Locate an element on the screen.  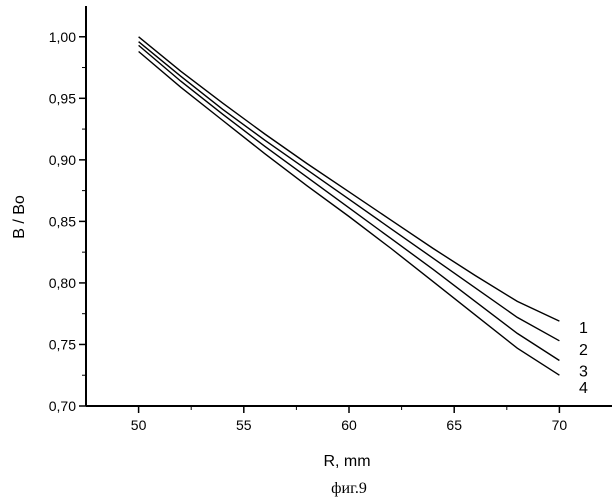
y-tick-label: 0,85 is located at coordinates (62, 221).